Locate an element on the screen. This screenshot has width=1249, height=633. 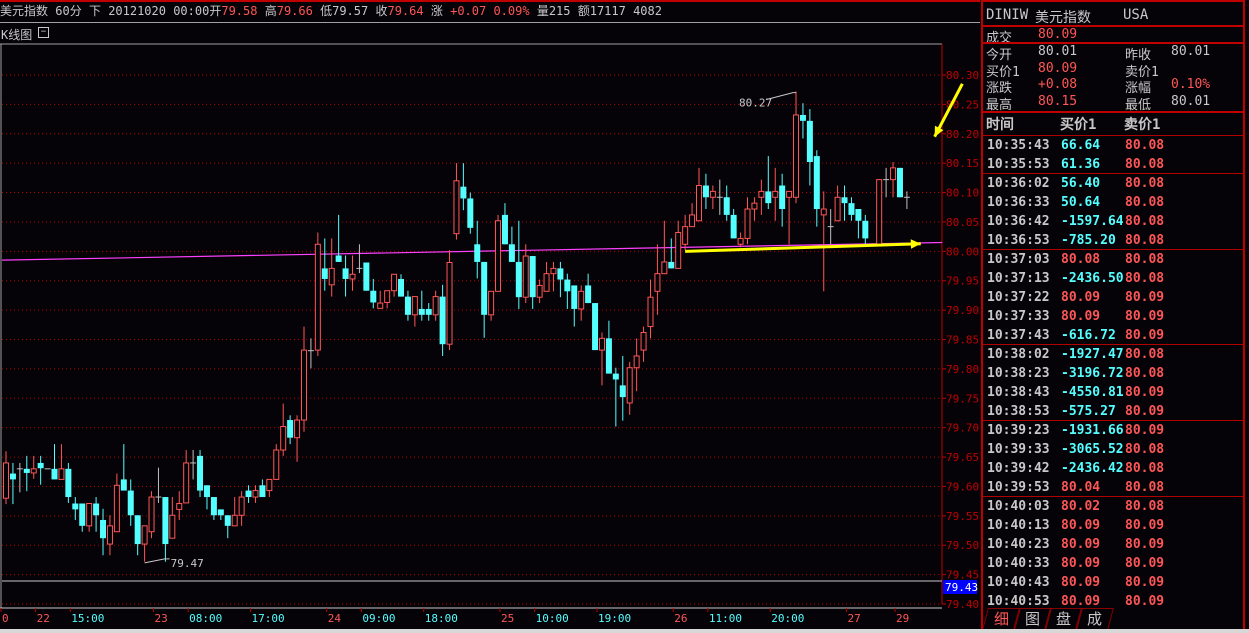
tick-time: 10:35:53 is located at coordinates (1018, 164).